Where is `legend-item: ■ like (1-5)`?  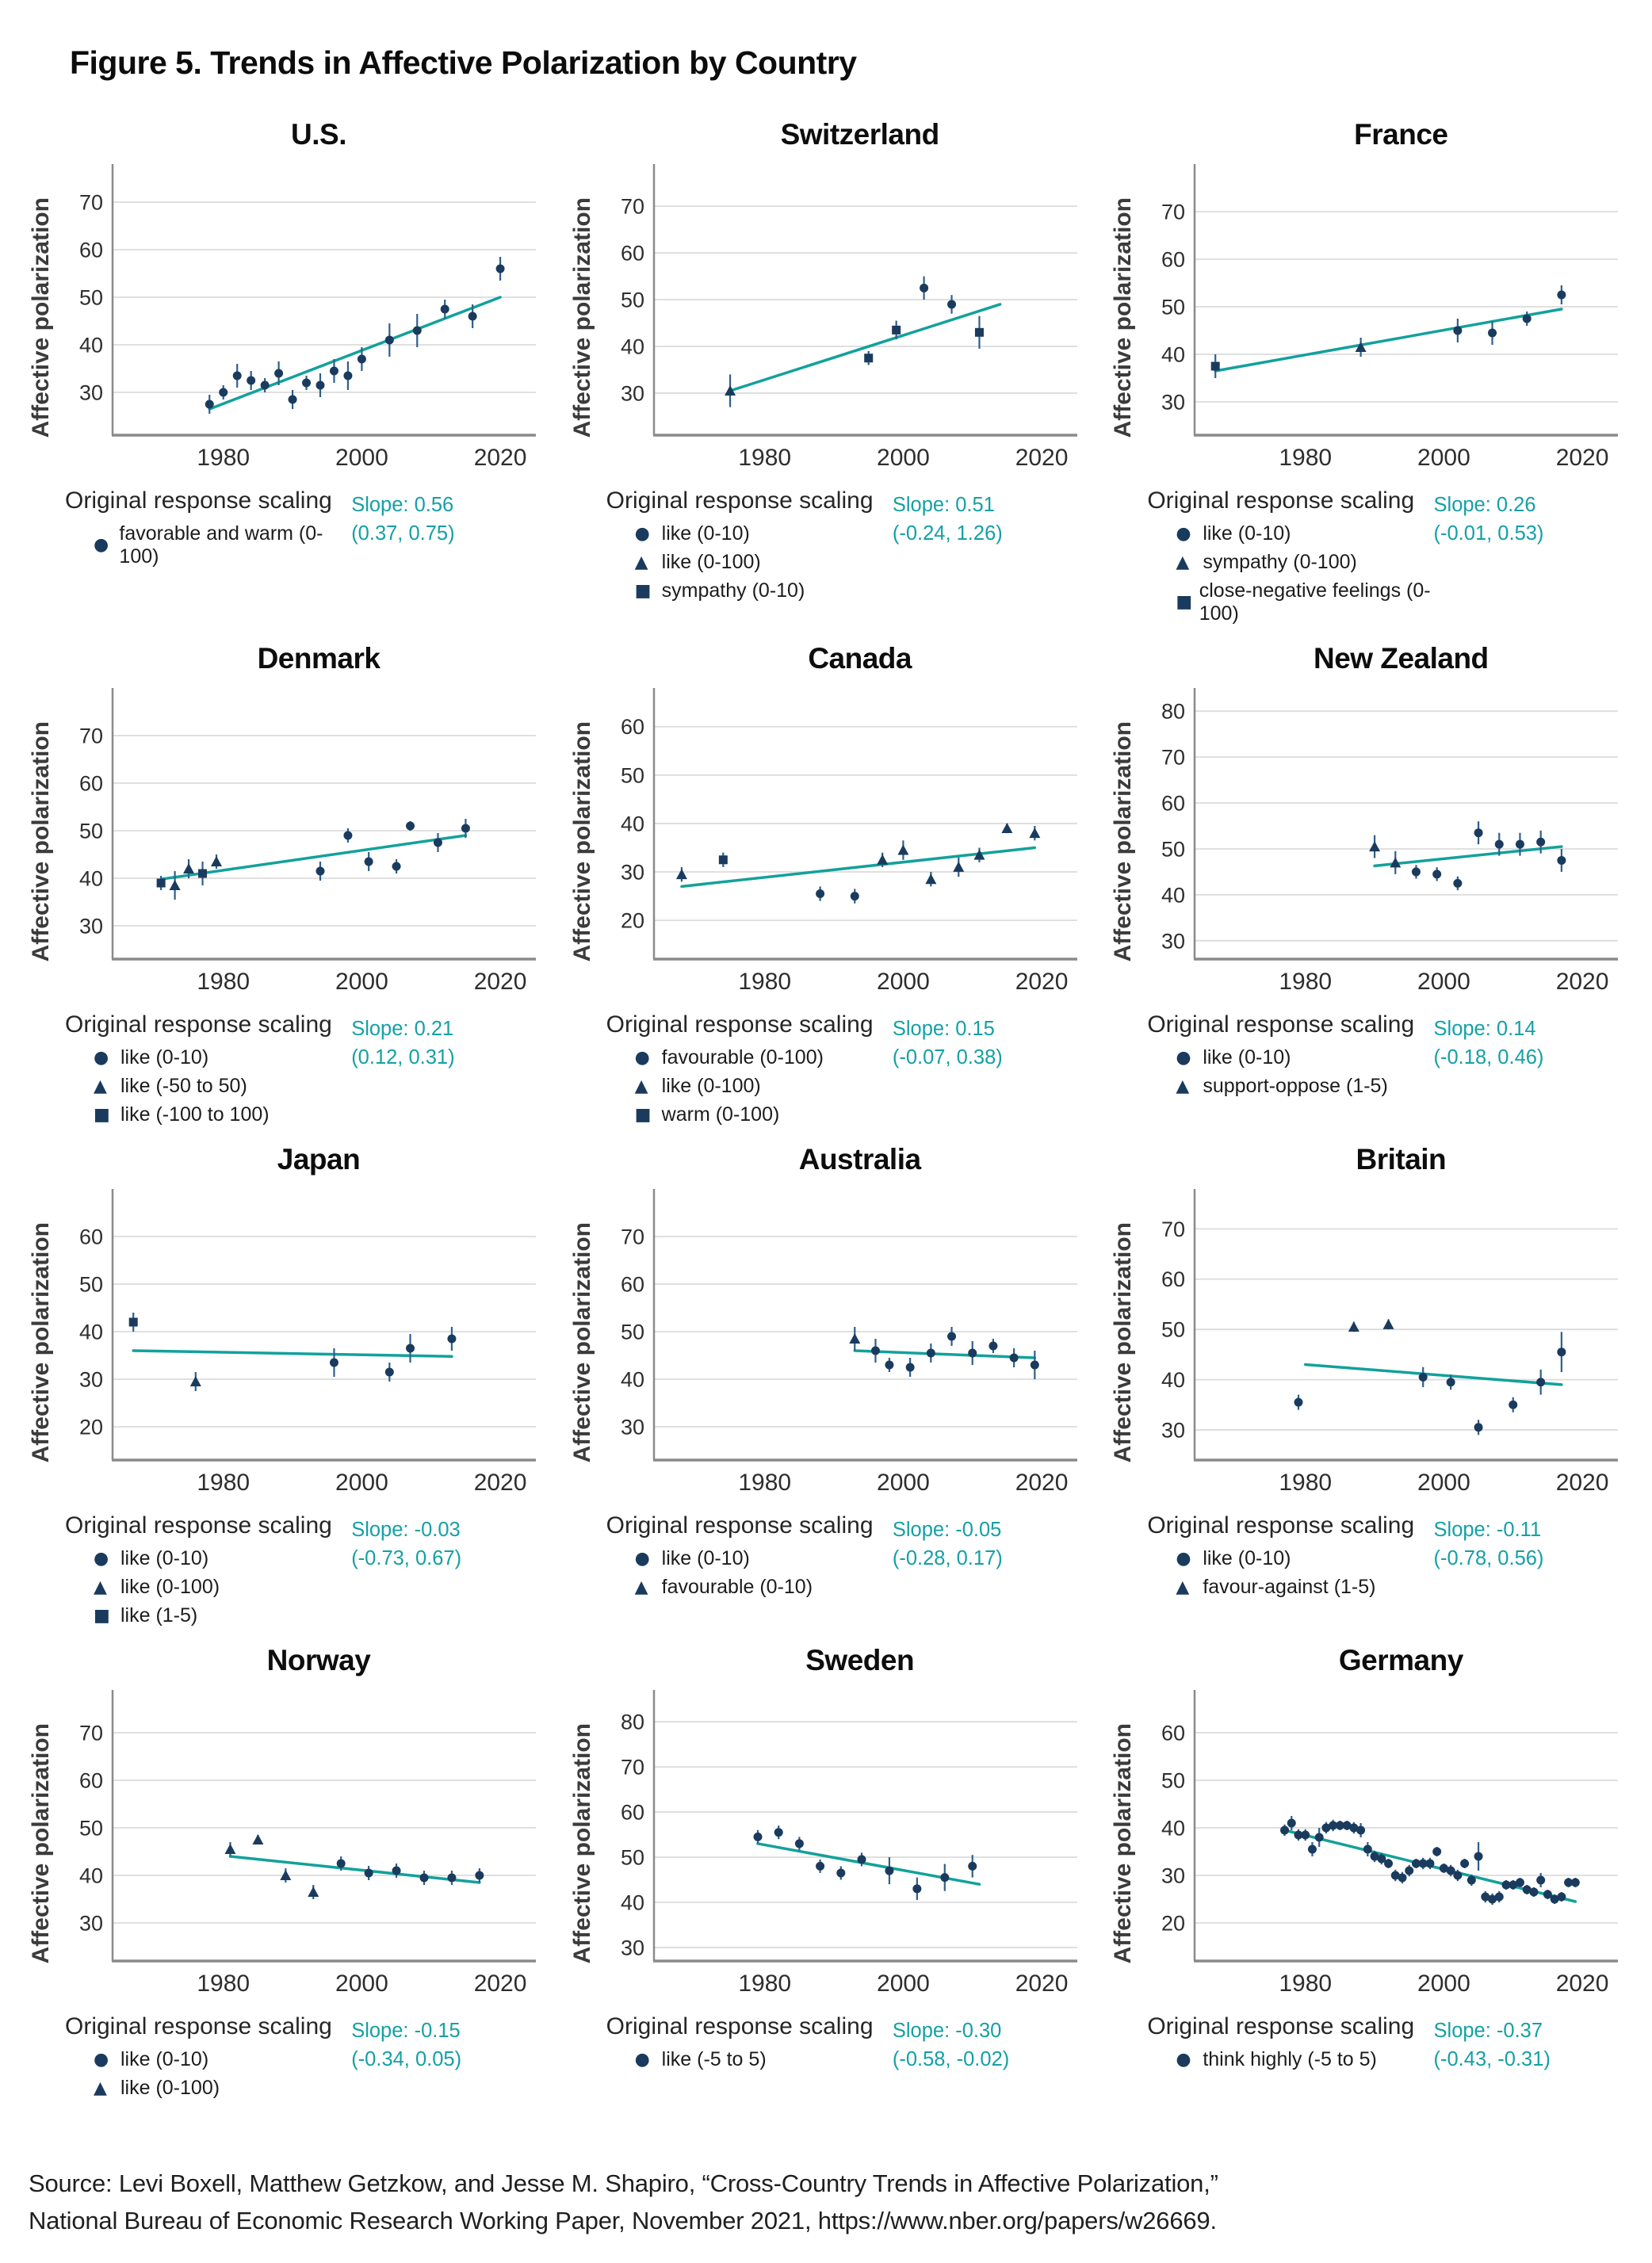
legend-item: ■ like (1-5) is located at coordinates (223, 1615).